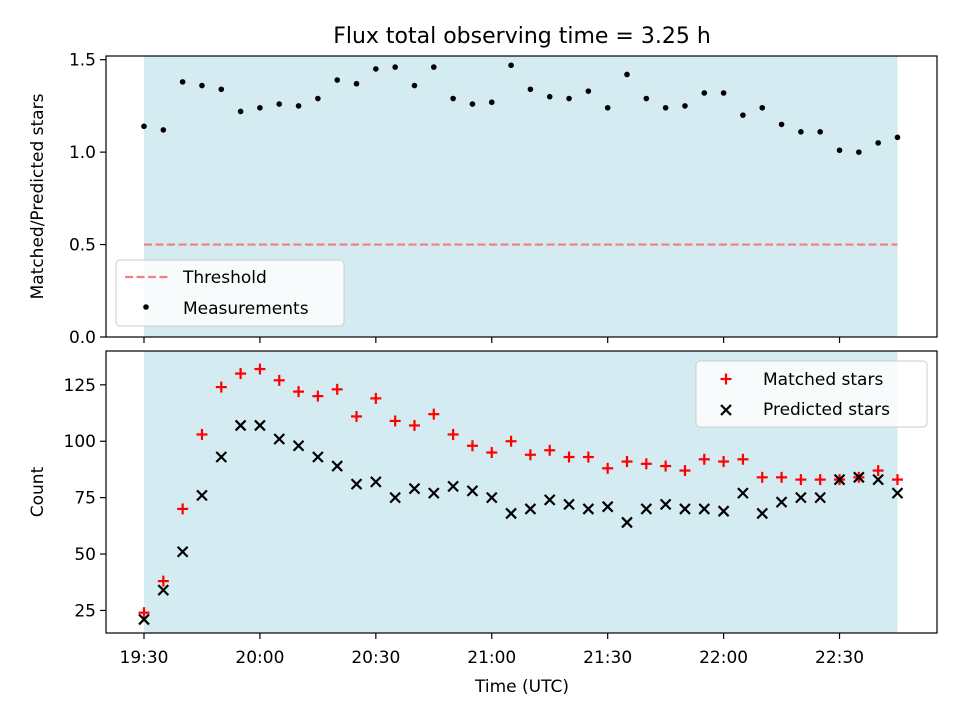  I want to click on legend-bottom-box, so click(811, 394).